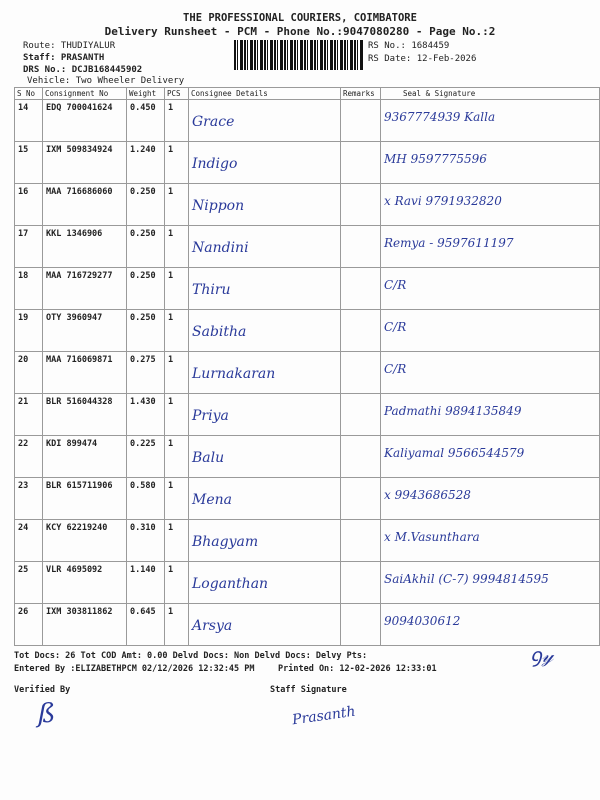 The height and width of the screenshot is (800, 600). What do you see at coordinates (357, 669) in the screenshot?
I see `printed-on: Printed On: 12-02-2026 12:33:01` at bounding box center [357, 669].